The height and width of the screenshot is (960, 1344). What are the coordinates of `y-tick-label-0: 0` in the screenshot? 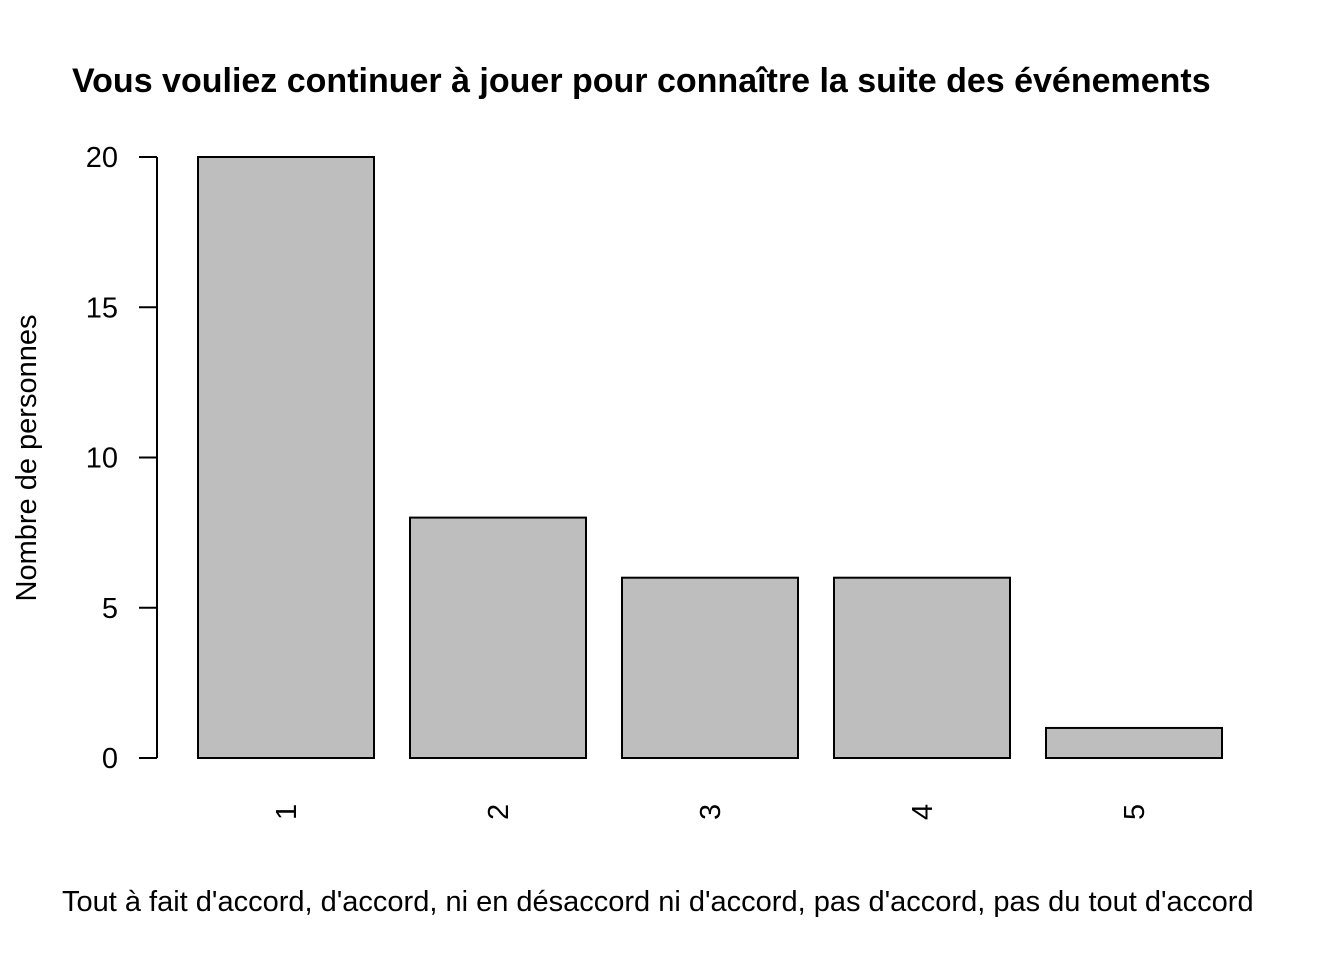 It's located at (110, 759).